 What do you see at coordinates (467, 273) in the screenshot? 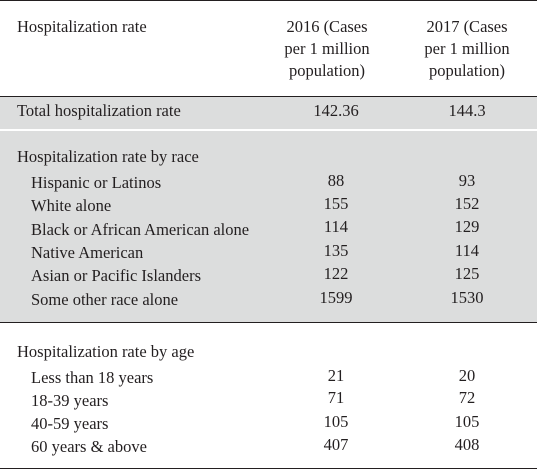
I see `race-row-2017: 125` at bounding box center [467, 273].